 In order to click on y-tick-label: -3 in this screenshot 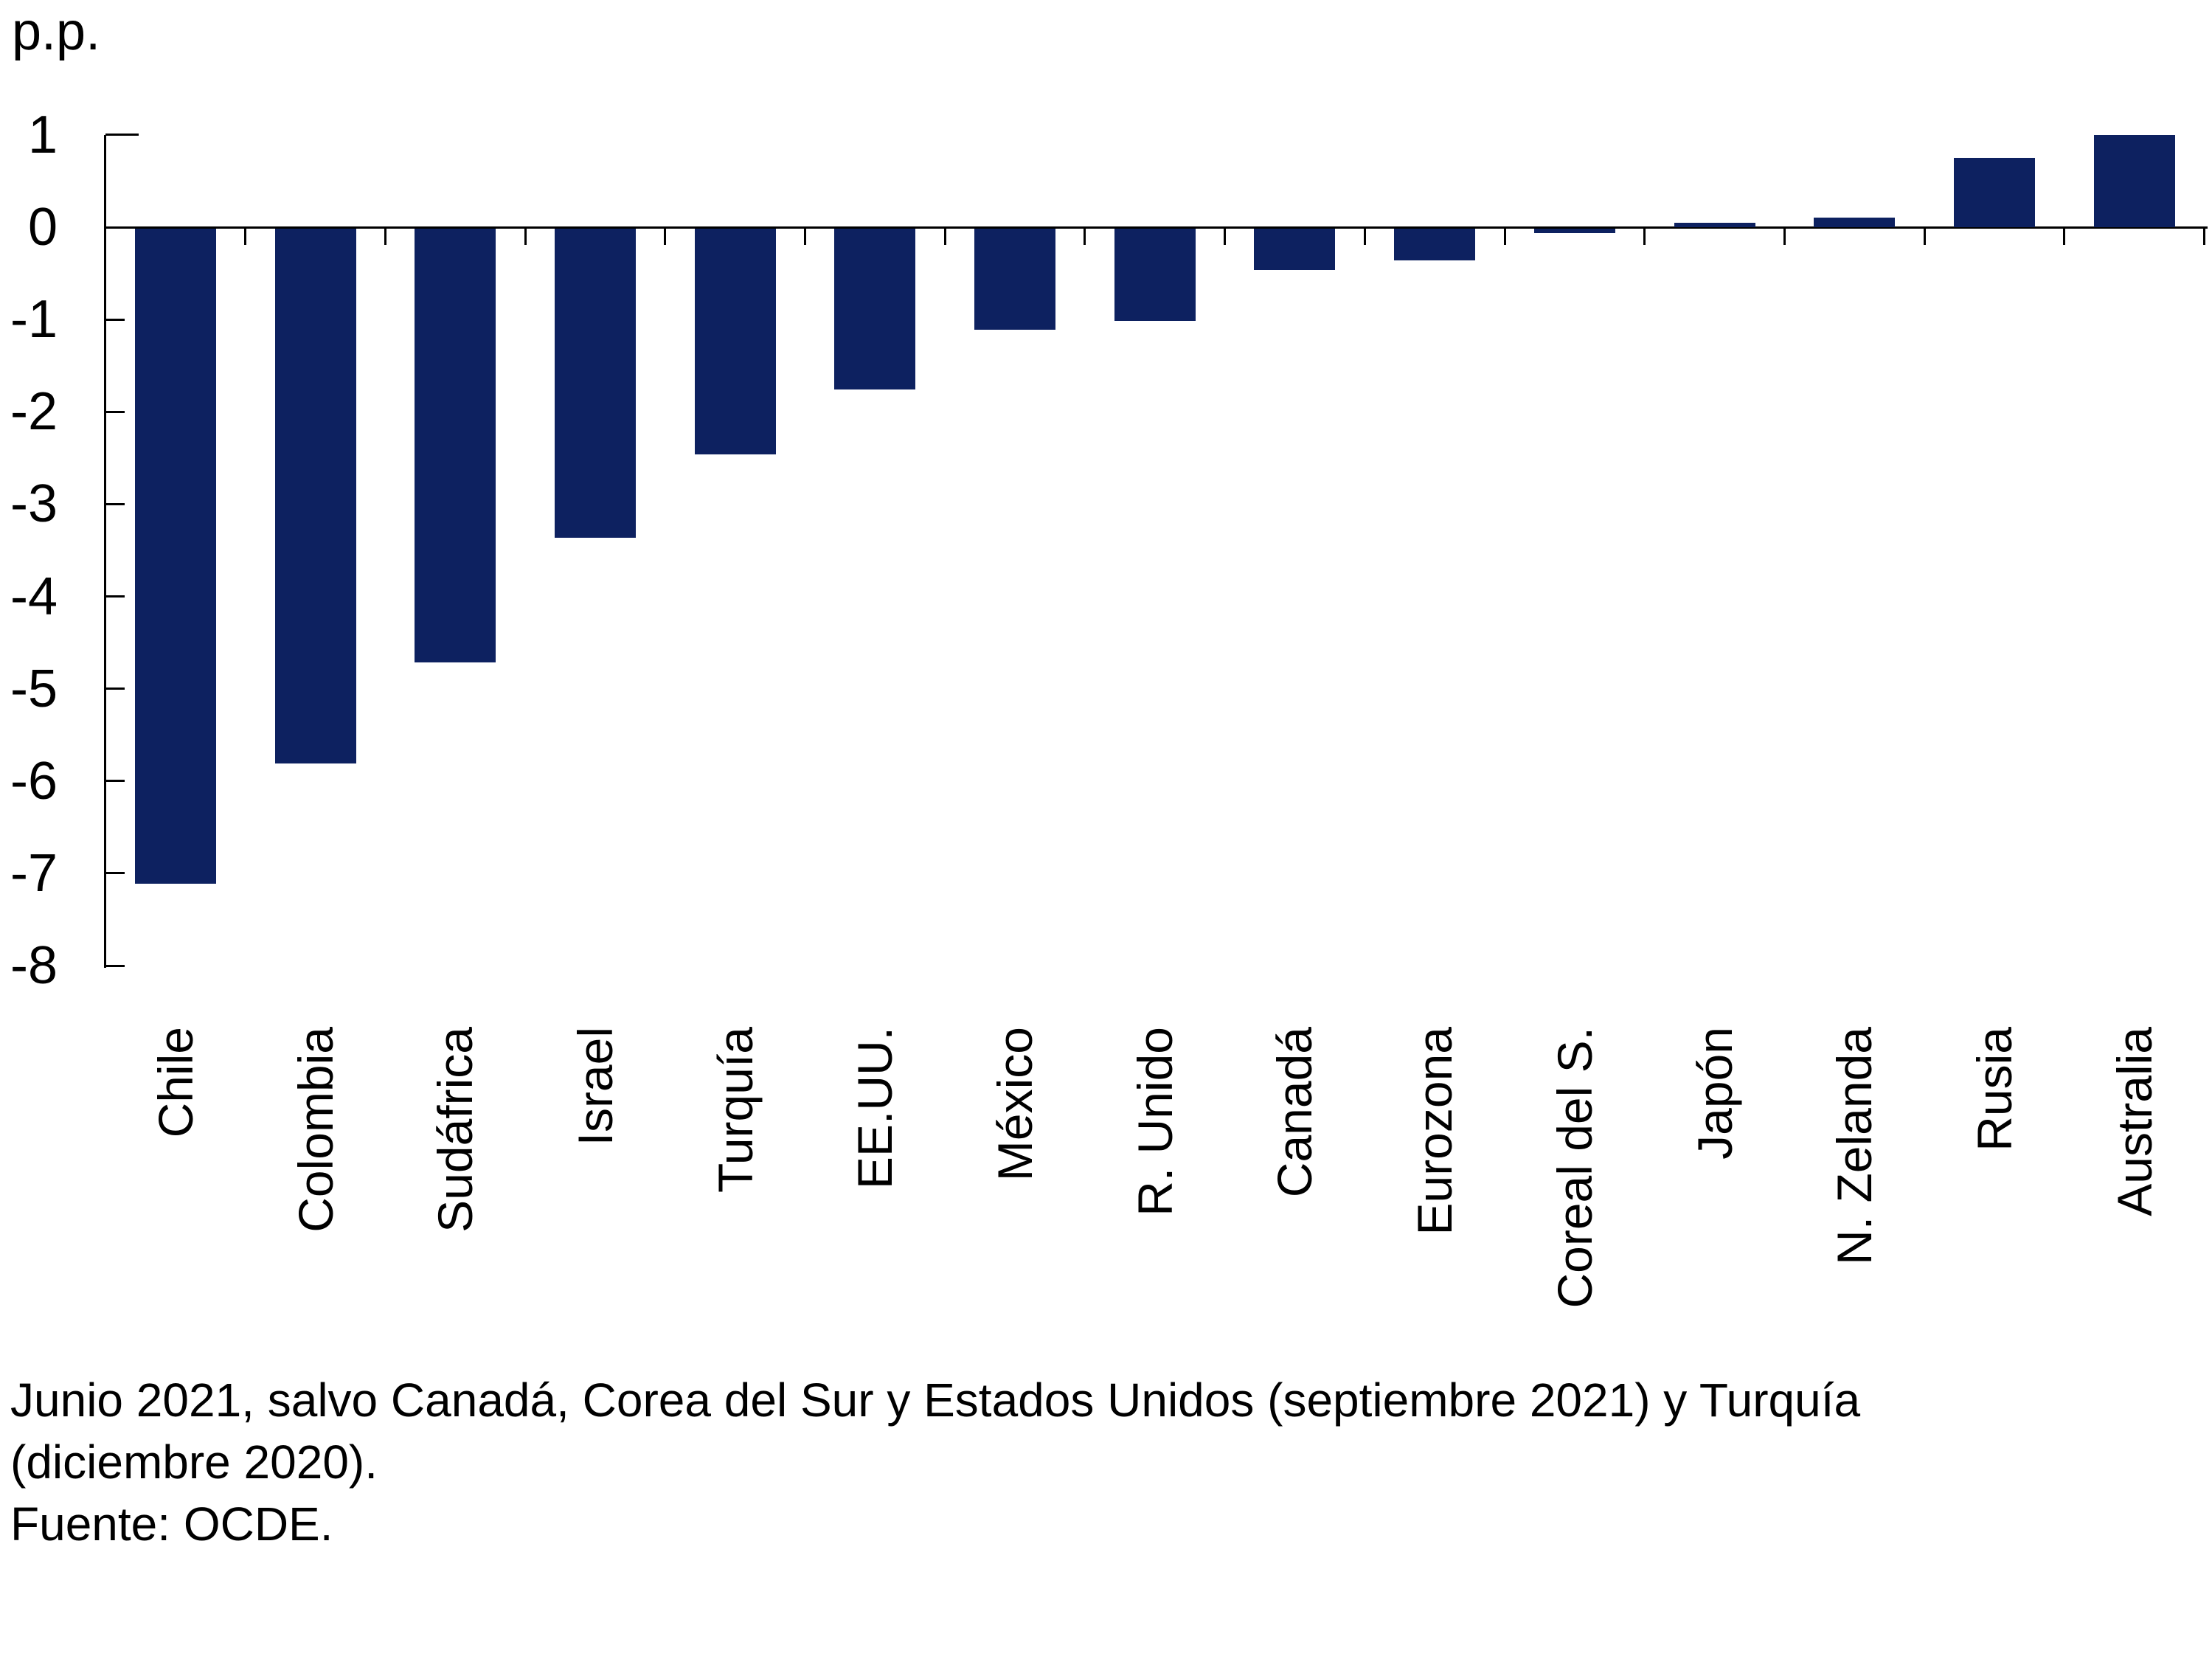, I will do `click(34, 504)`.